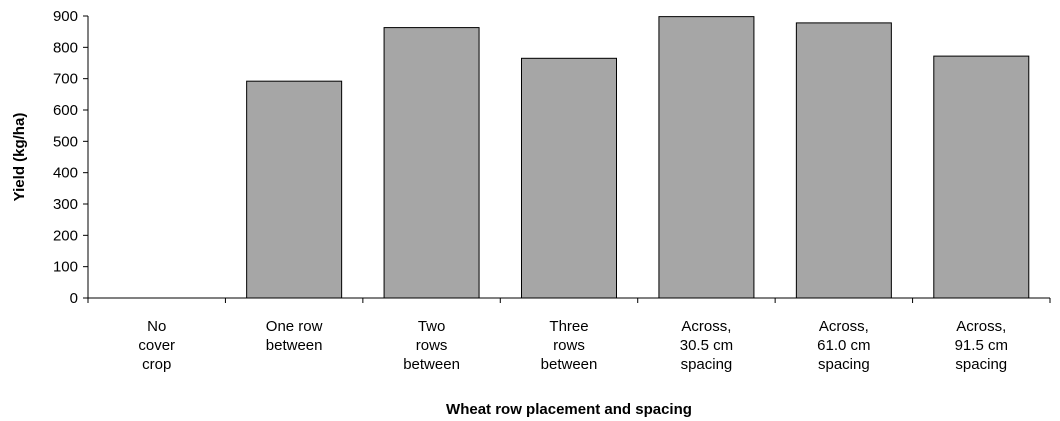 Image resolution: width=1060 pixels, height=421 pixels. Describe the element at coordinates (65, 204) in the screenshot. I see `y-tick-label: 300` at that location.